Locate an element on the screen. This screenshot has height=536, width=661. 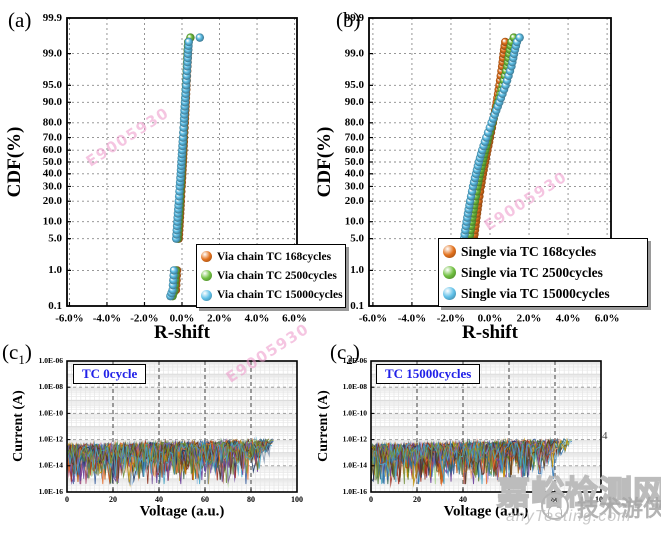
c1-xaxis-title: Voltage (a.u.) is located at coordinates (182, 511).